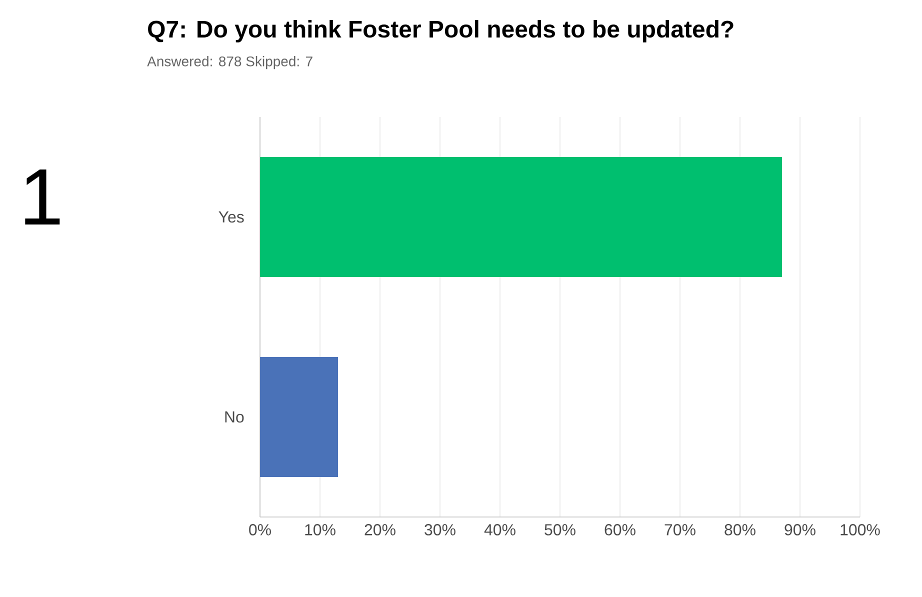 Image resolution: width=922 pixels, height=597 pixels. Describe the element at coordinates (320, 530) in the screenshot. I see `x-tick-label: 10%` at that location.